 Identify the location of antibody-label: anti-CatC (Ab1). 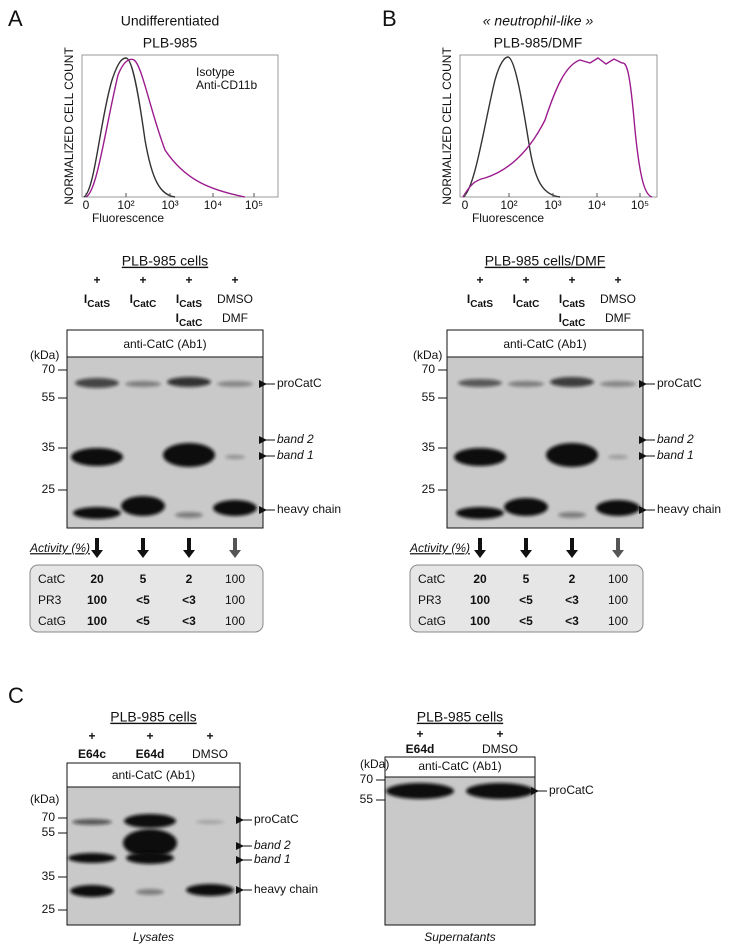
(164, 344).